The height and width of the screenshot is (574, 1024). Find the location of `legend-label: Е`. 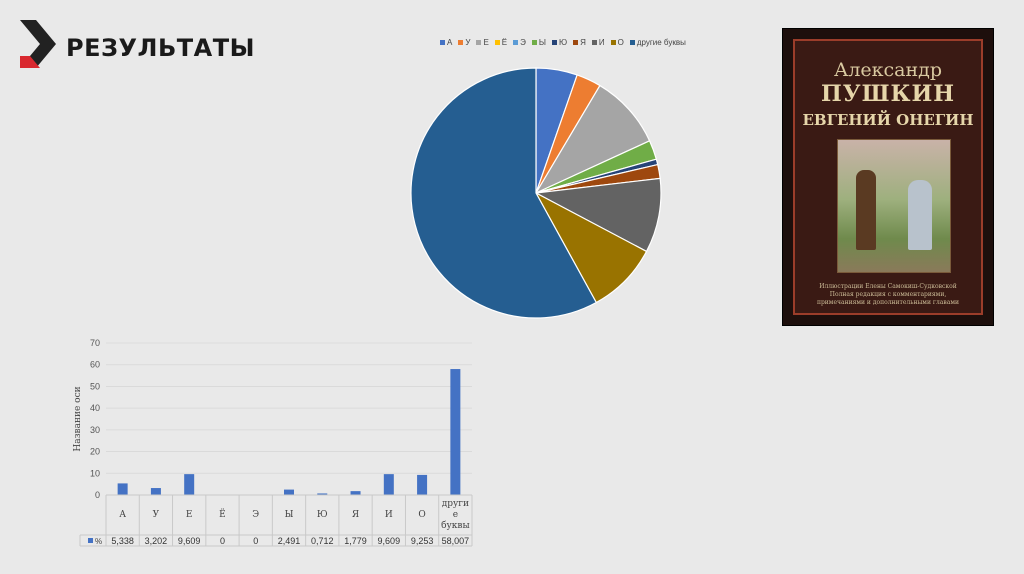

legend-label: Е is located at coordinates (486, 42).